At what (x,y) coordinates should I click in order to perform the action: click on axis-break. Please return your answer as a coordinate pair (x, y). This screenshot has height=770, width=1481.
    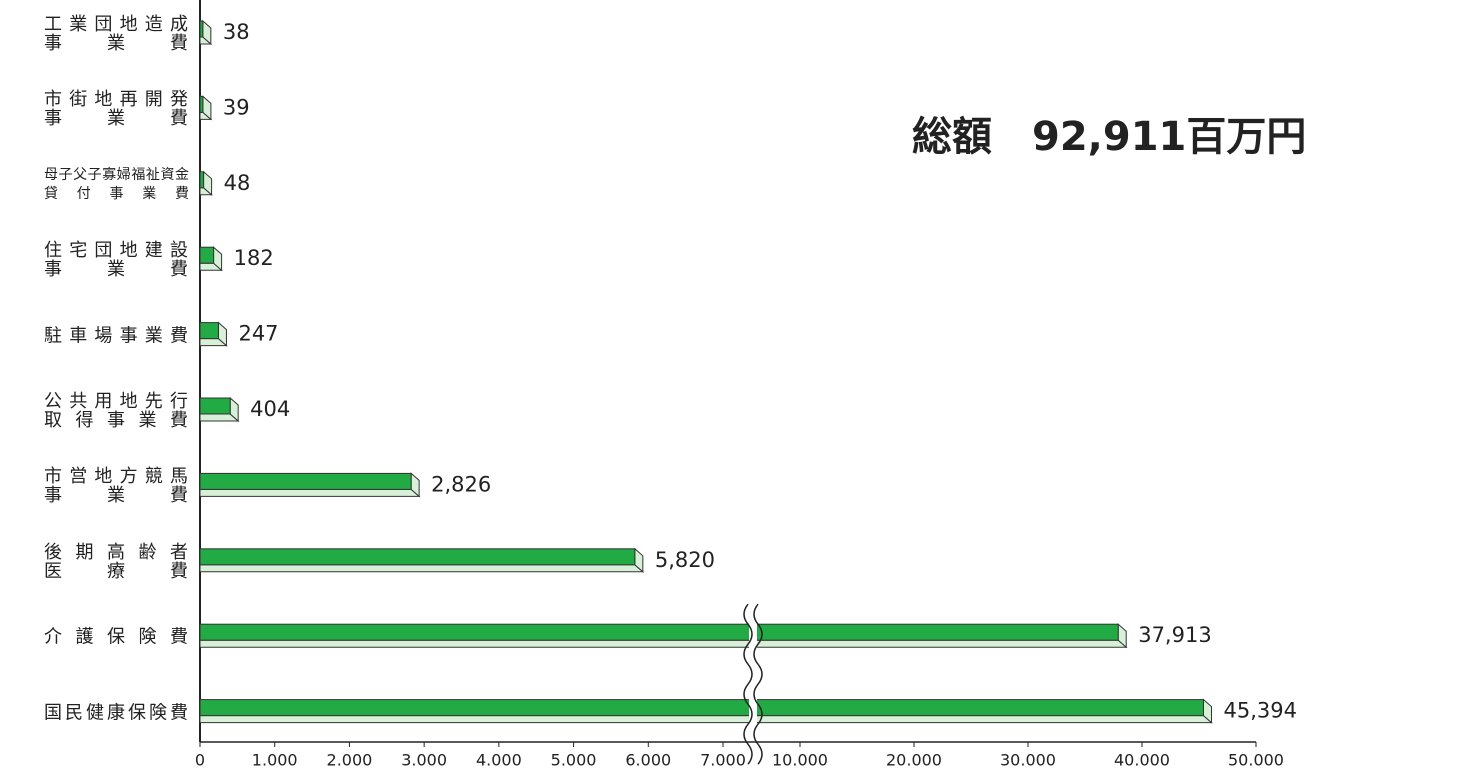
    Looking at the image, I should click on (753, 670).